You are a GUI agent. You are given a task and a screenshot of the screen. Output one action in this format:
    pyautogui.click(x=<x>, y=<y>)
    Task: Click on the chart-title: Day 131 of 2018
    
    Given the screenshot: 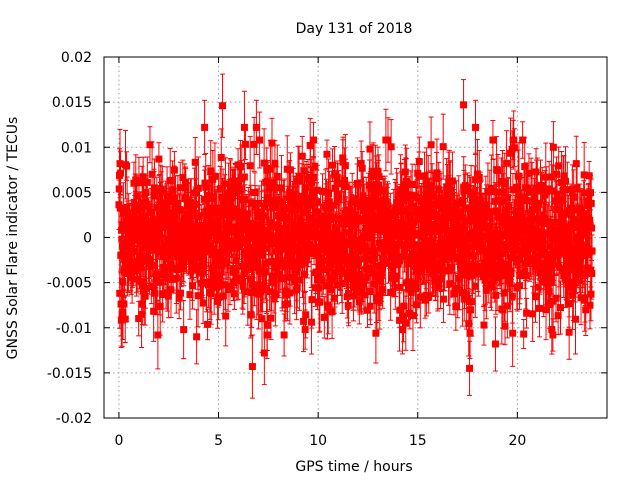 What is the action you would take?
    pyautogui.click(x=354, y=29)
    